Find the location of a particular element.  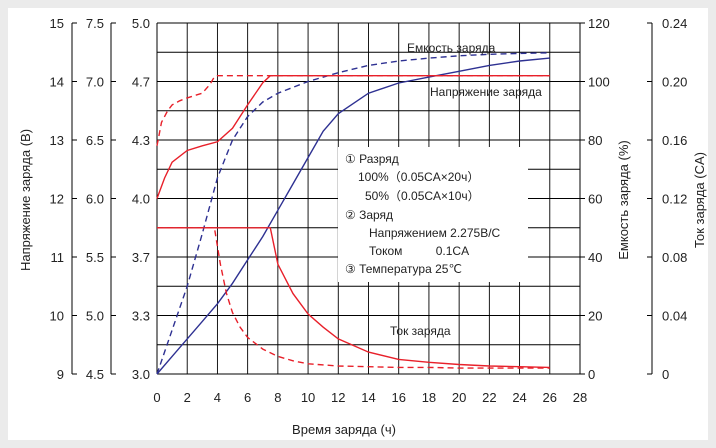

voltage-cell-axis-tick-label: 5.0 is located at coordinates (141, 23).